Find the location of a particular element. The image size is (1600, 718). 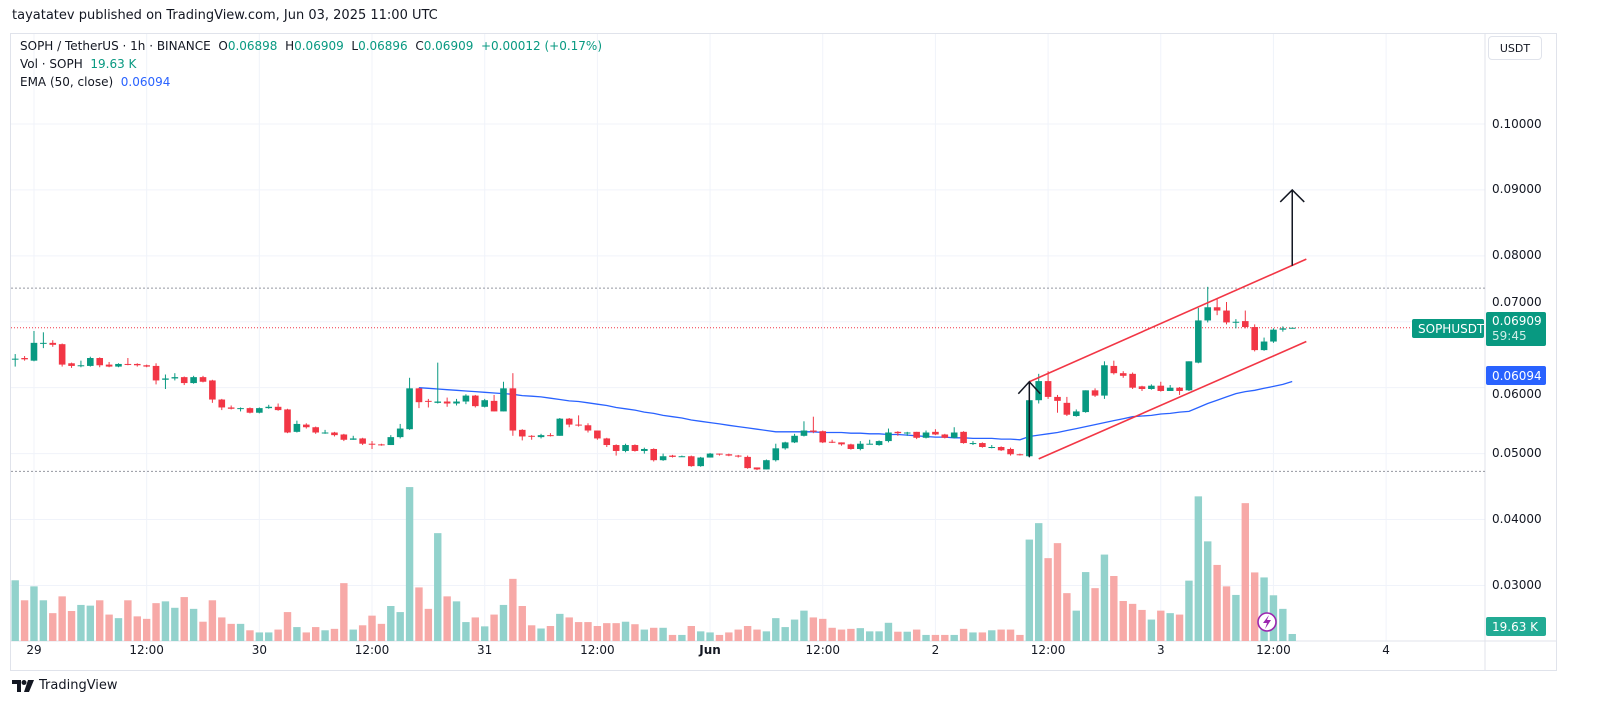

currency-button: USDT is located at coordinates (1515, 48).